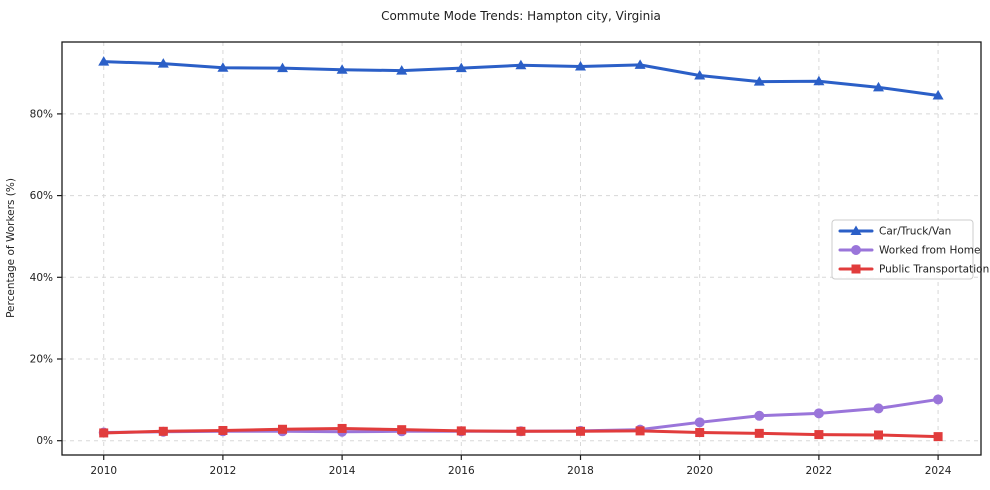 This screenshot has width=990, height=490. What do you see at coordinates (580, 471) in the screenshot?
I see `x-tick-label: 2018` at bounding box center [580, 471].